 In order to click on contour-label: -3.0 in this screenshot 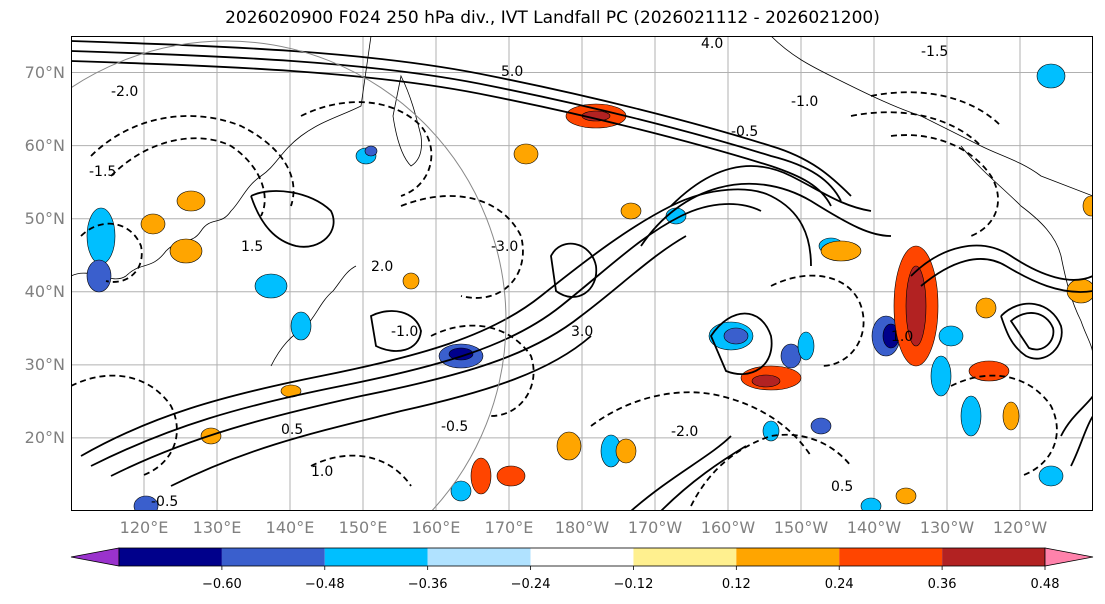, I will do `click(504, 247)`.